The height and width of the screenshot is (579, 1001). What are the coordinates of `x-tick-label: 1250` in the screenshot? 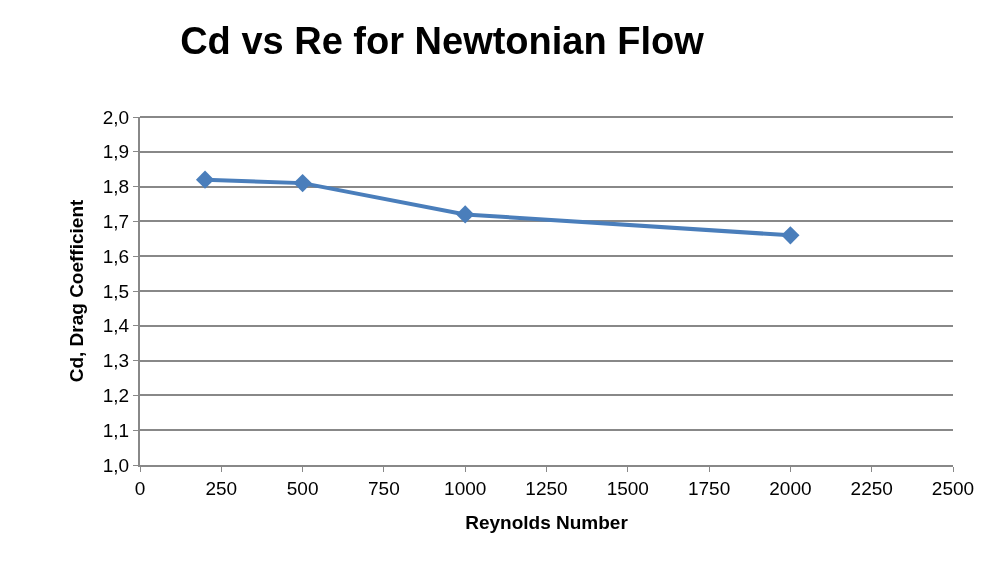 It's located at (546, 488).